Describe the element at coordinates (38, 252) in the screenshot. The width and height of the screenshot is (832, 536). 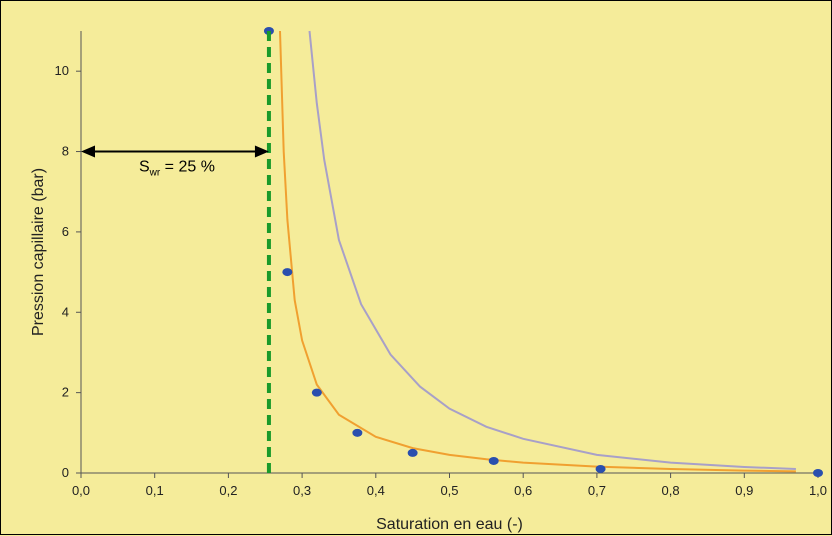
I see `y-axis-title: Pression capillaire (bar)` at that location.